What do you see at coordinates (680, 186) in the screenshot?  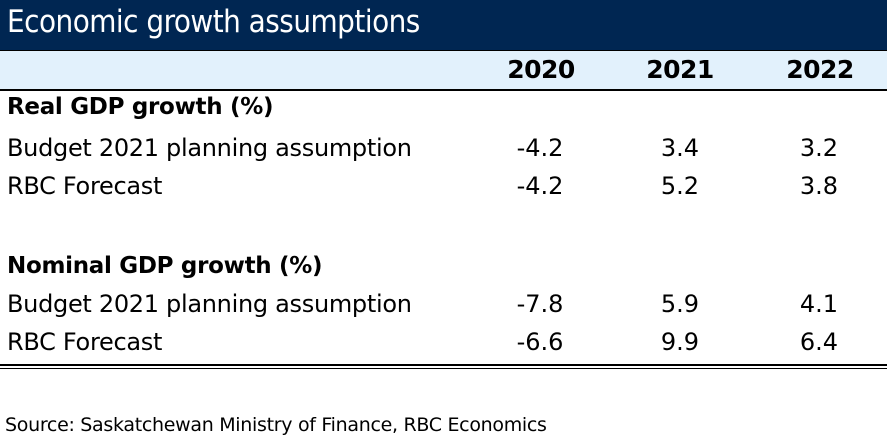 I see `cell-value: 5.2` at bounding box center [680, 186].